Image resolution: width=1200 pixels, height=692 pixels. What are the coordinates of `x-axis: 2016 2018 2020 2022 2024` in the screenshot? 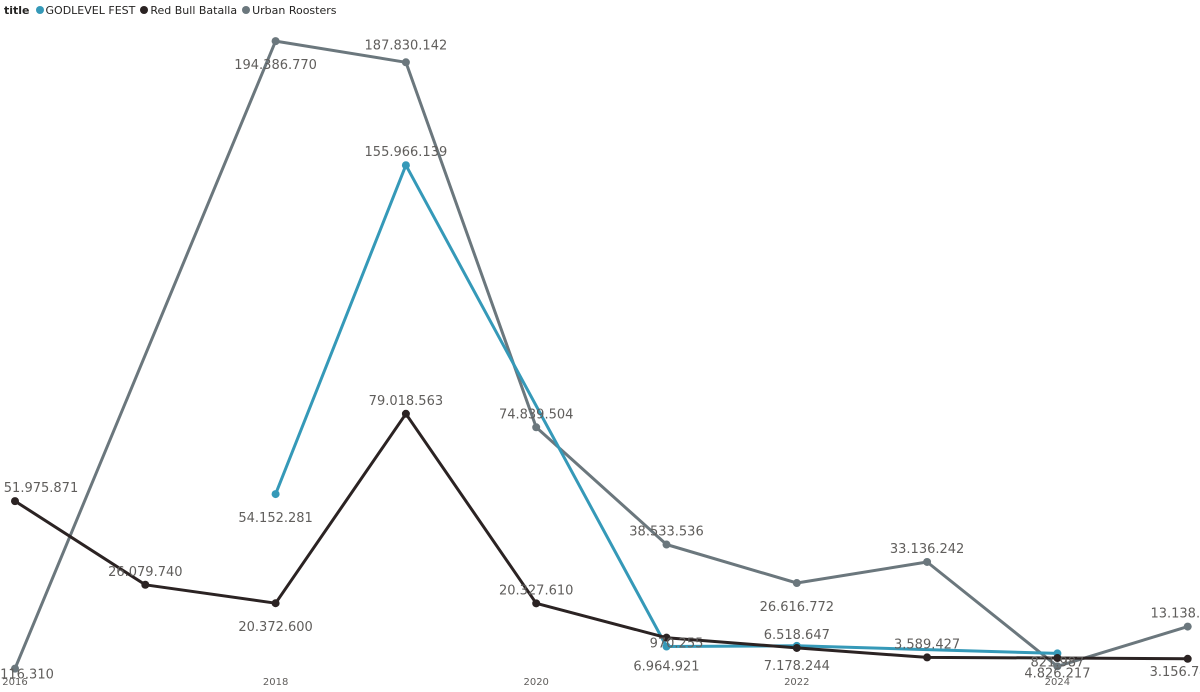 It's located at (536, 682).